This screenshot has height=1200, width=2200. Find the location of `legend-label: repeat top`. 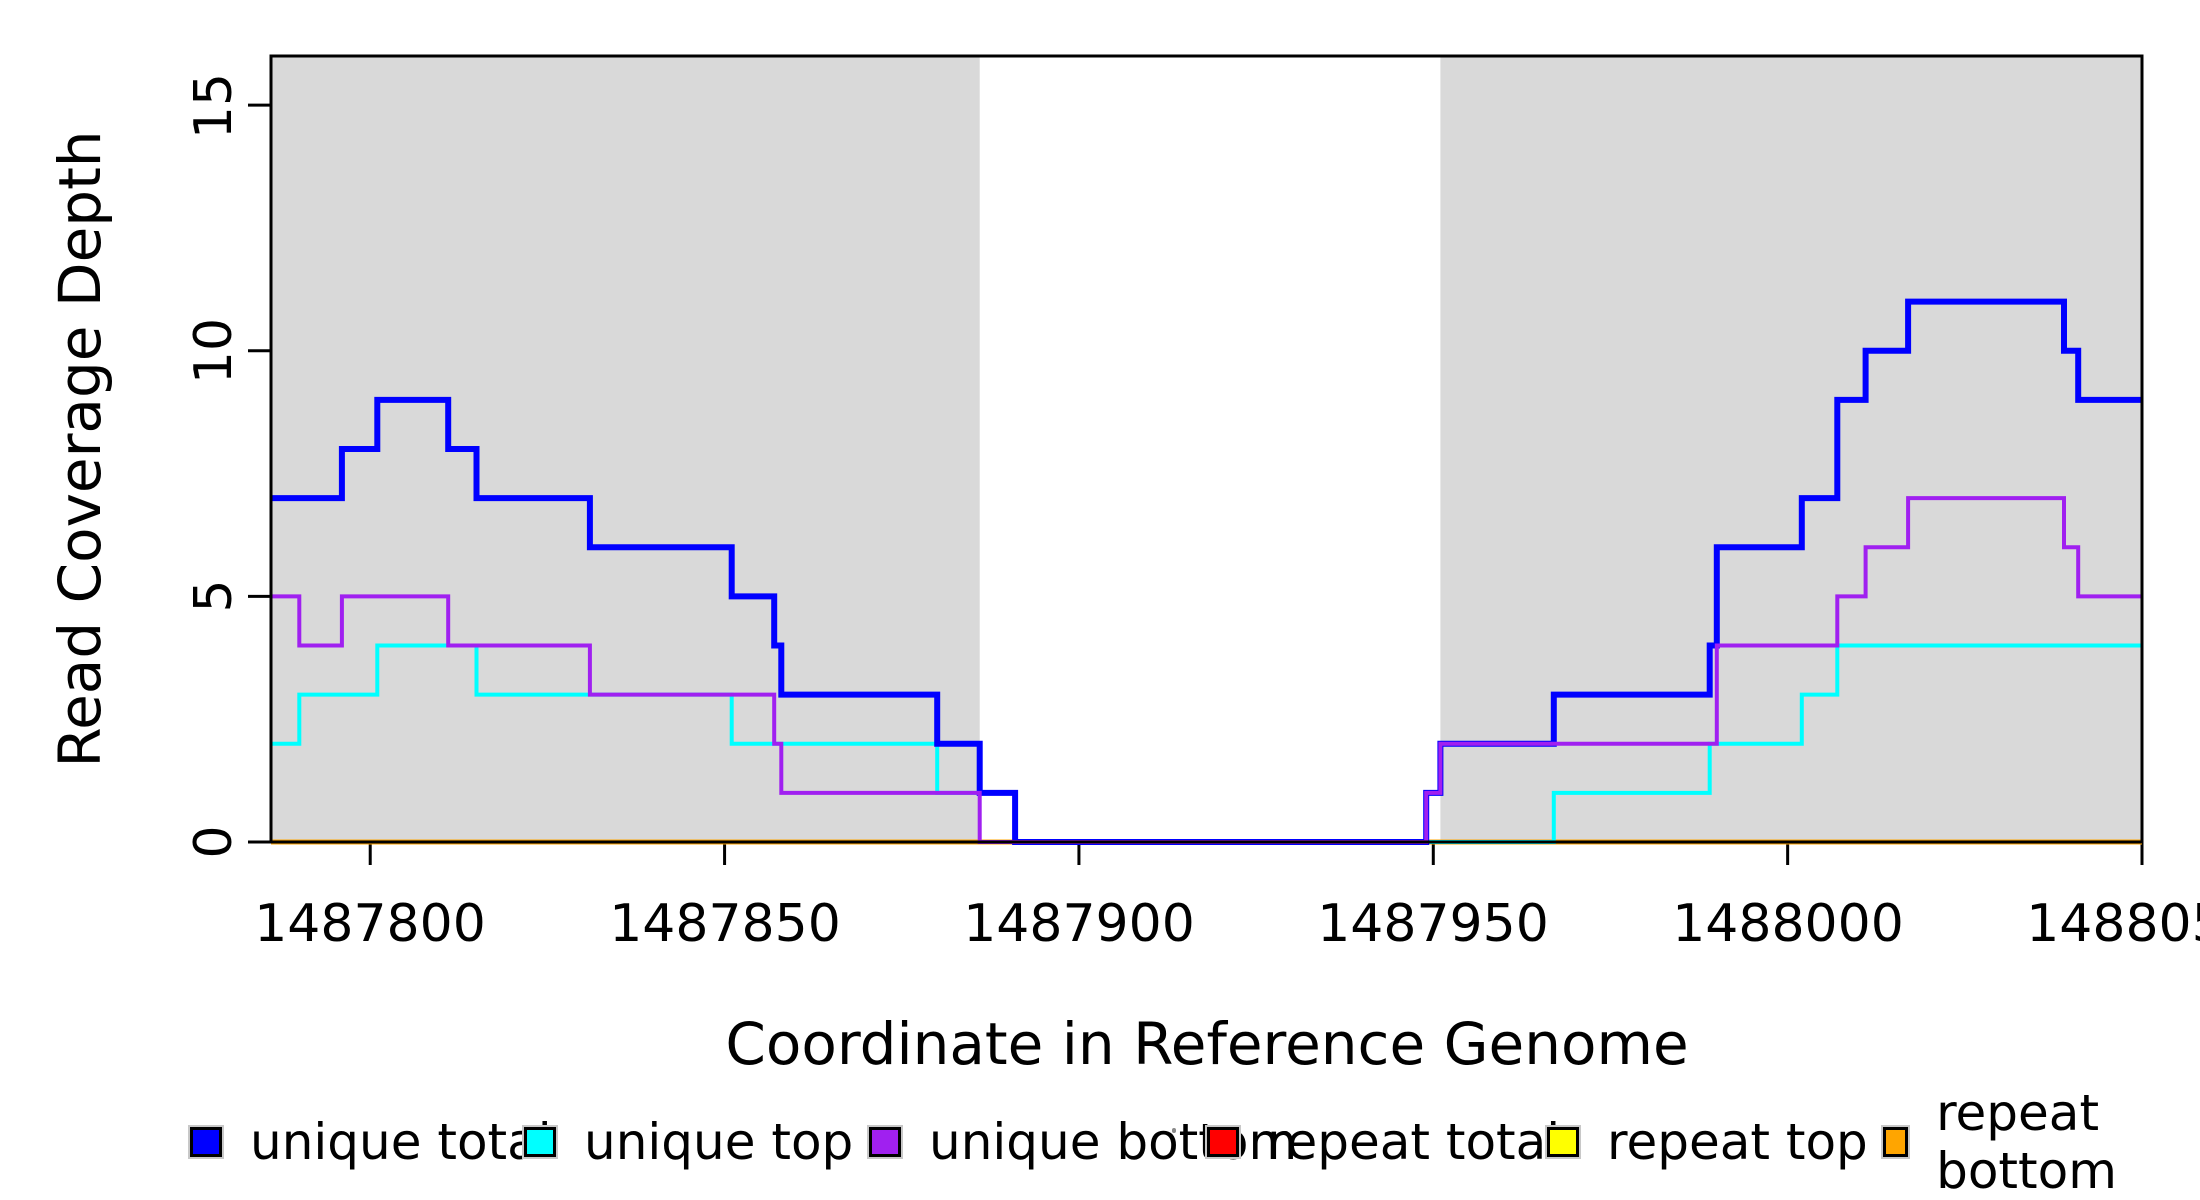

legend-label: repeat top is located at coordinates (1737, 1142).